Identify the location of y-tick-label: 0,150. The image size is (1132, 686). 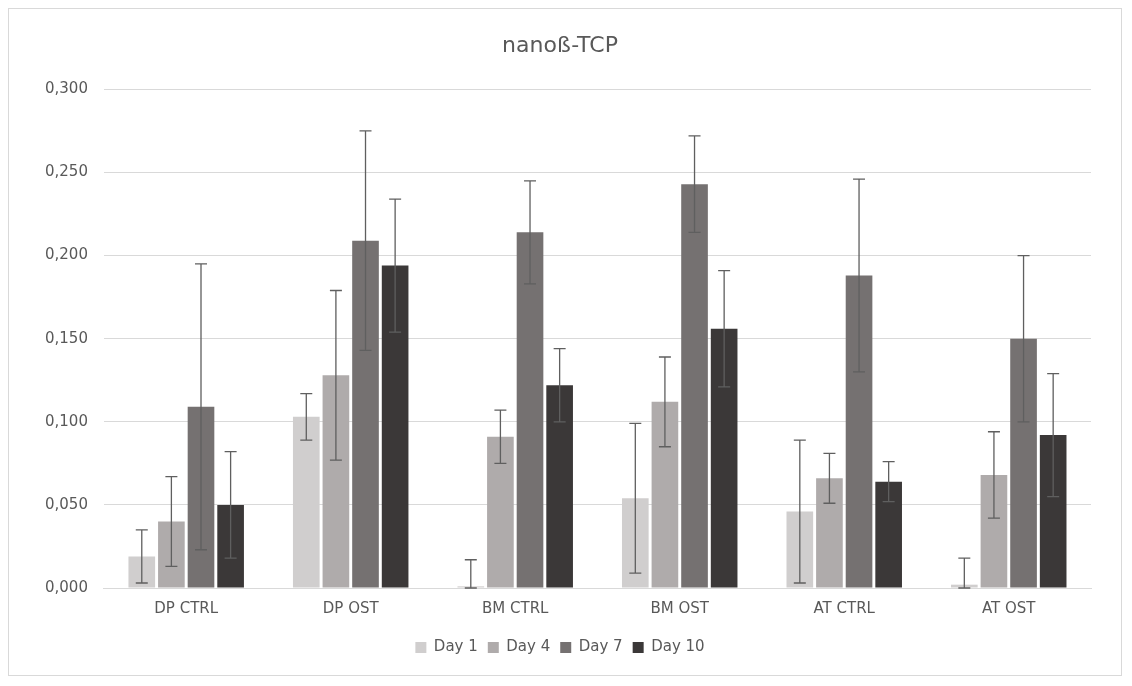
(66, 337).